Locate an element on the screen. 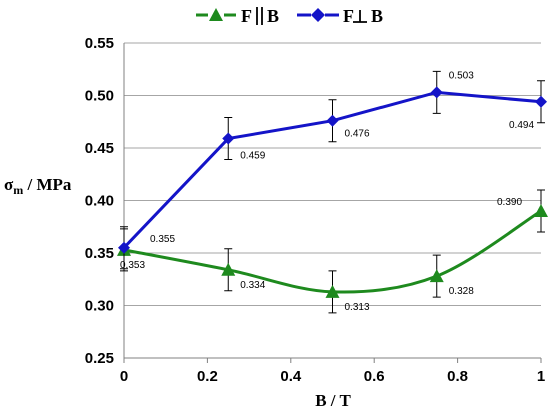 This screenshot has width=550, height=412. x-axis-title: B / T is located at coordinates (333, 400).